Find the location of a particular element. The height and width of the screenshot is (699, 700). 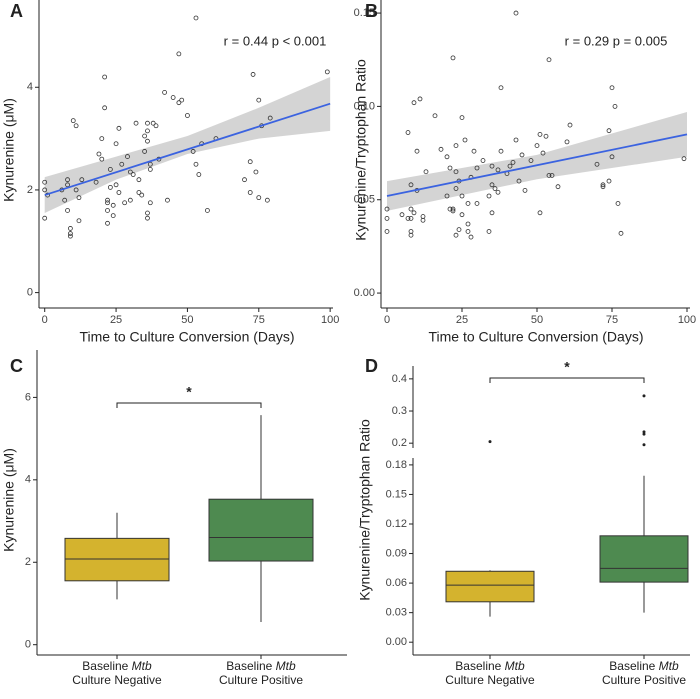

annotation: r = 0.44 p < 0.001 is located at coordinates (275, 40).